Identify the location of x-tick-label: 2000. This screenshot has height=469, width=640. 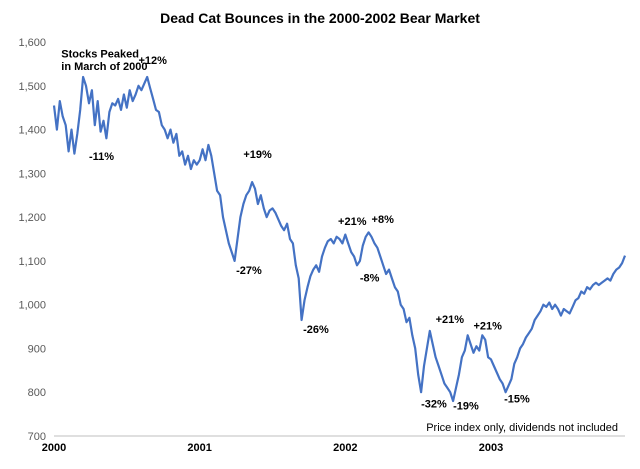
(54, 448).